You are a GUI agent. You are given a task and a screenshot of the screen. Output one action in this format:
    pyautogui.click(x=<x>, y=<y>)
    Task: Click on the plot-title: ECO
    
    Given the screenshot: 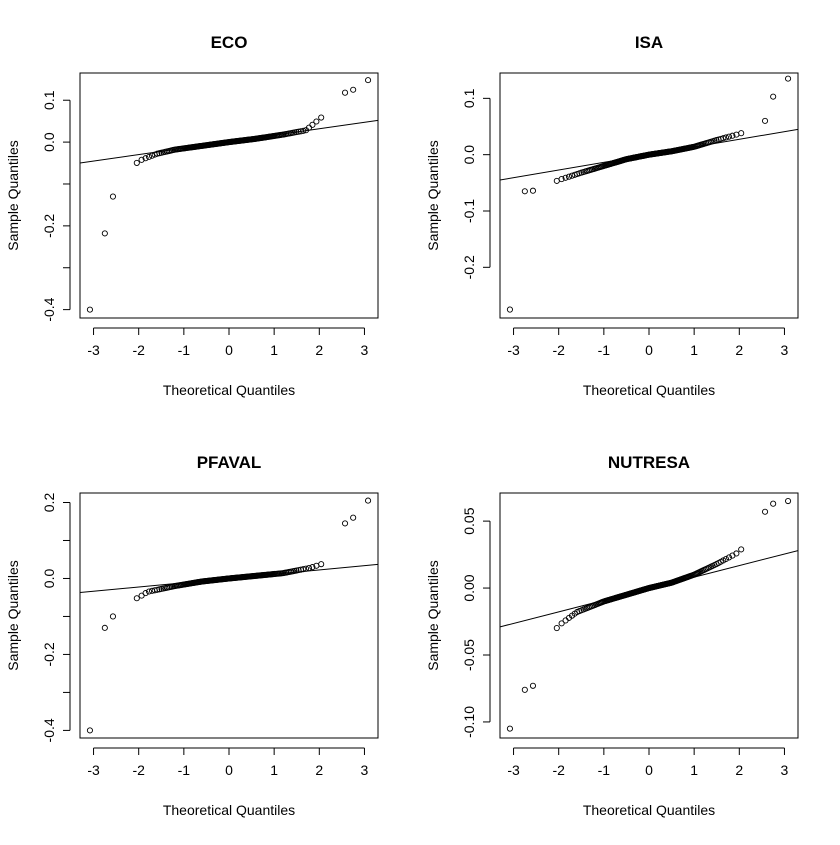 What is the action you would take?
    pyautogui.click(x=229, y=42)
    